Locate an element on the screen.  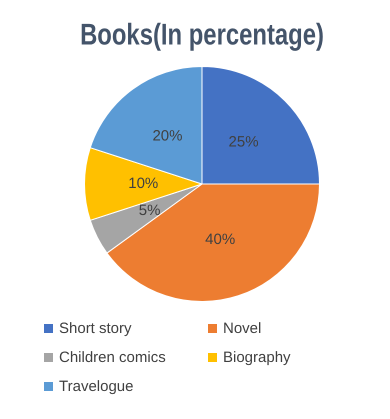
data-label: 40% is located at coordinates (220, 239).